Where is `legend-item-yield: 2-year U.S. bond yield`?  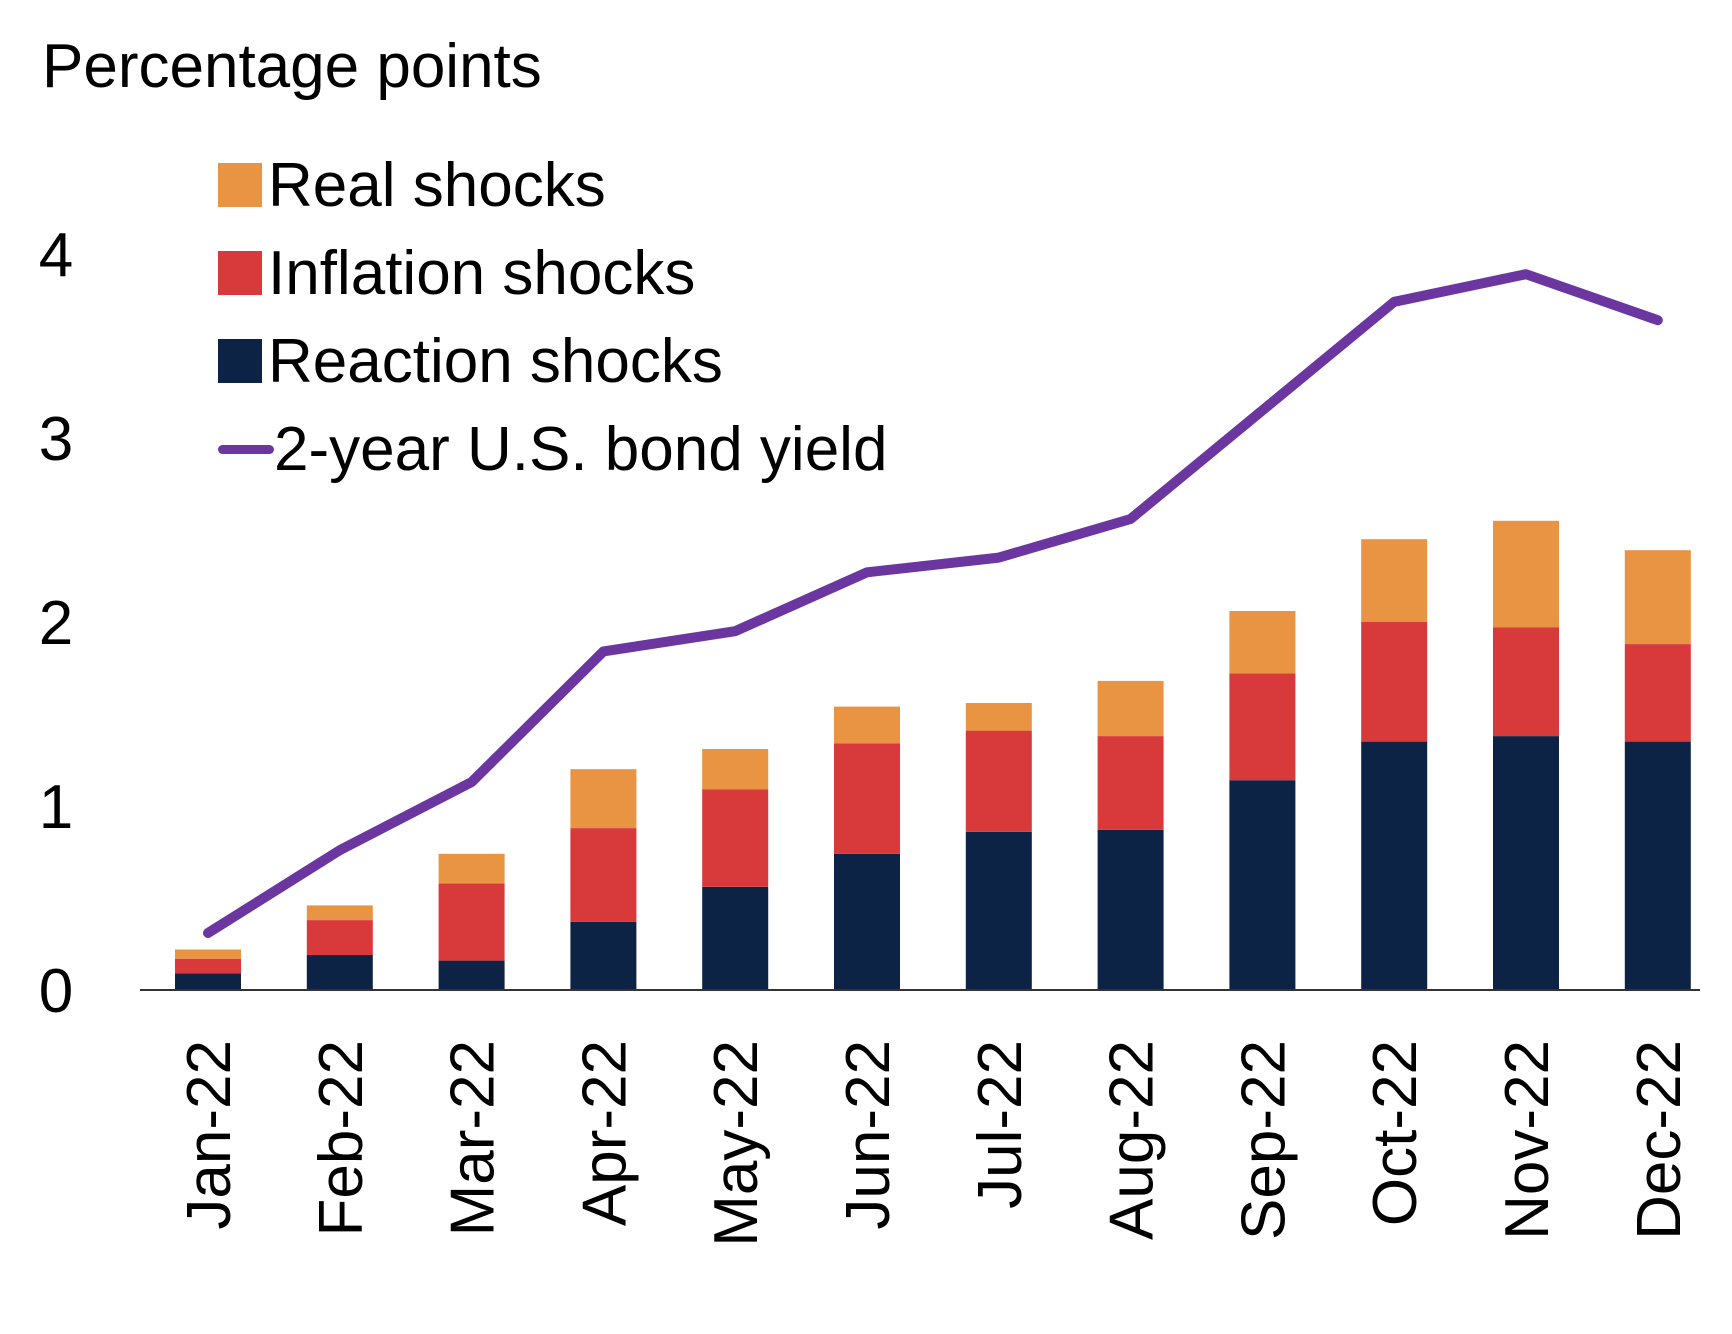 legend-item-yield: 2-year U.S. bond yield is located at coordinates (552, 449).